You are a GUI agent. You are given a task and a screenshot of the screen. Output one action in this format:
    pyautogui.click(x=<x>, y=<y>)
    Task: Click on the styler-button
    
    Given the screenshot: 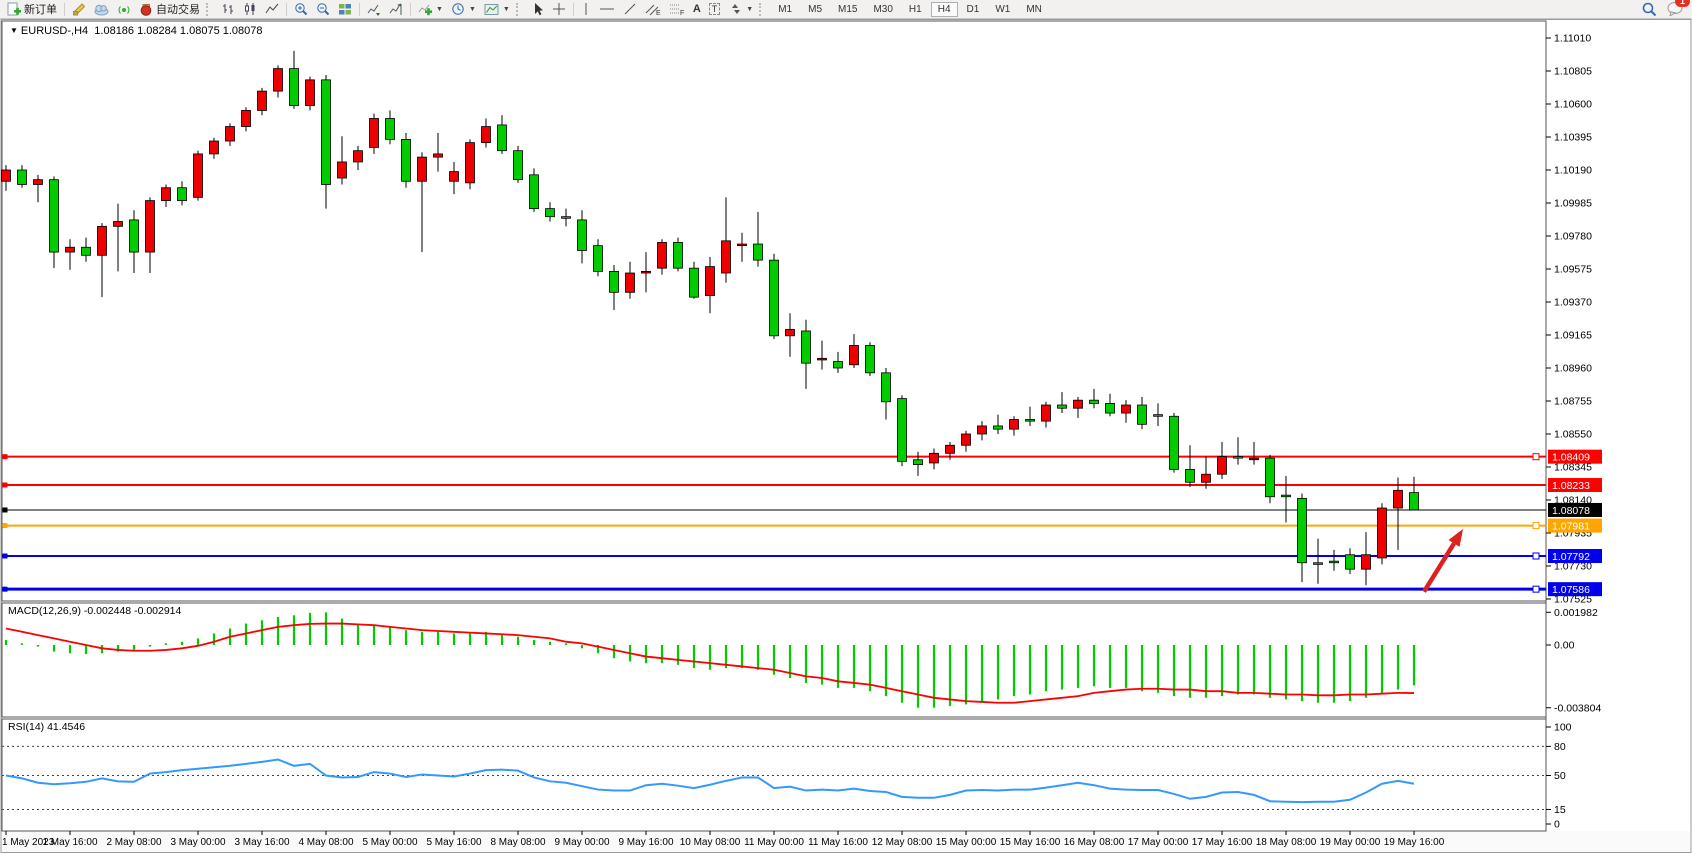 What is the action you would take?
    pyautogui.click(x=79, y=9)
    